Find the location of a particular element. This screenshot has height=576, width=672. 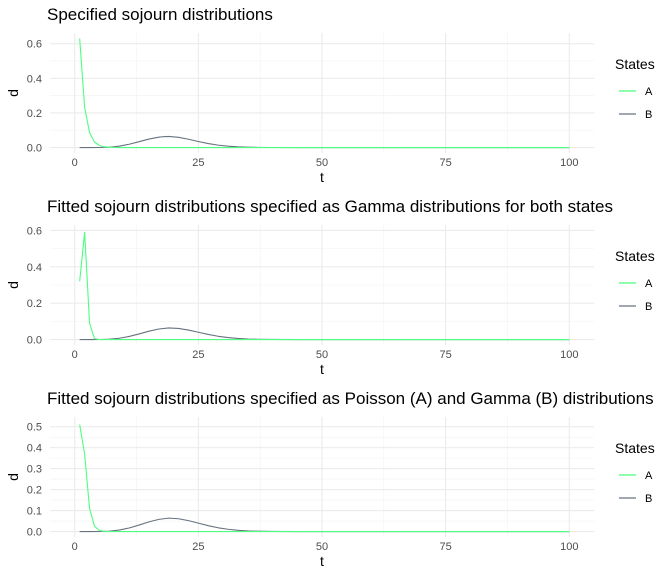

y-tick-label: 0.1 is located at coordinates (34, 512).